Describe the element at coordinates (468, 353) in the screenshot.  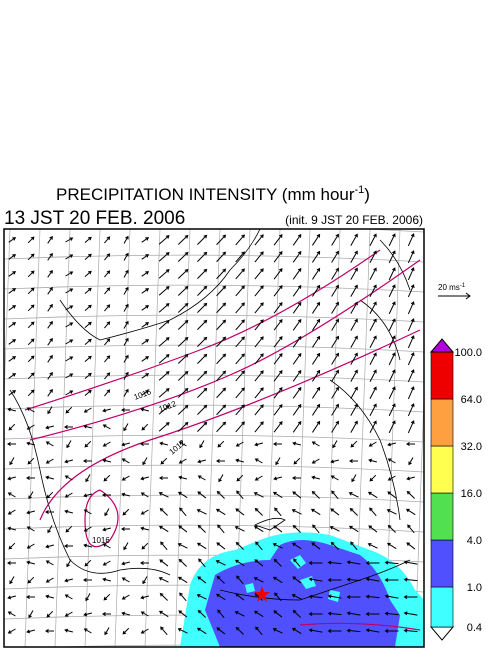
I see `colorbar-label: 100.0` at that location.